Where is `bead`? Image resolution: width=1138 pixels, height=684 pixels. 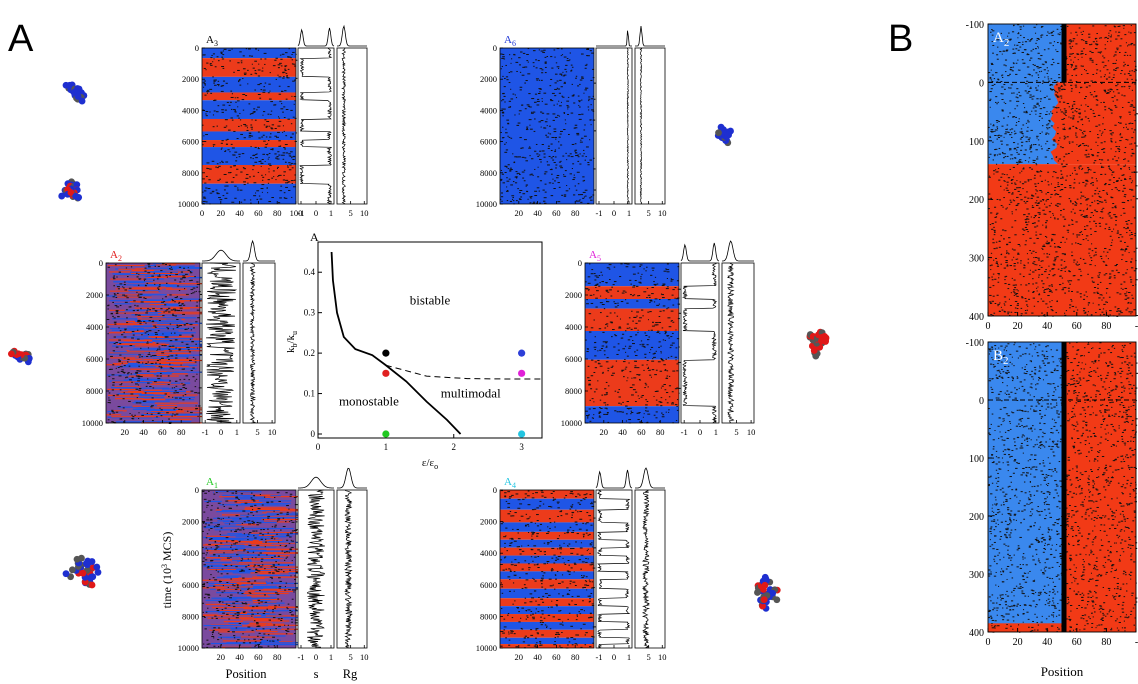
bead is located at coordinates (62, 196).